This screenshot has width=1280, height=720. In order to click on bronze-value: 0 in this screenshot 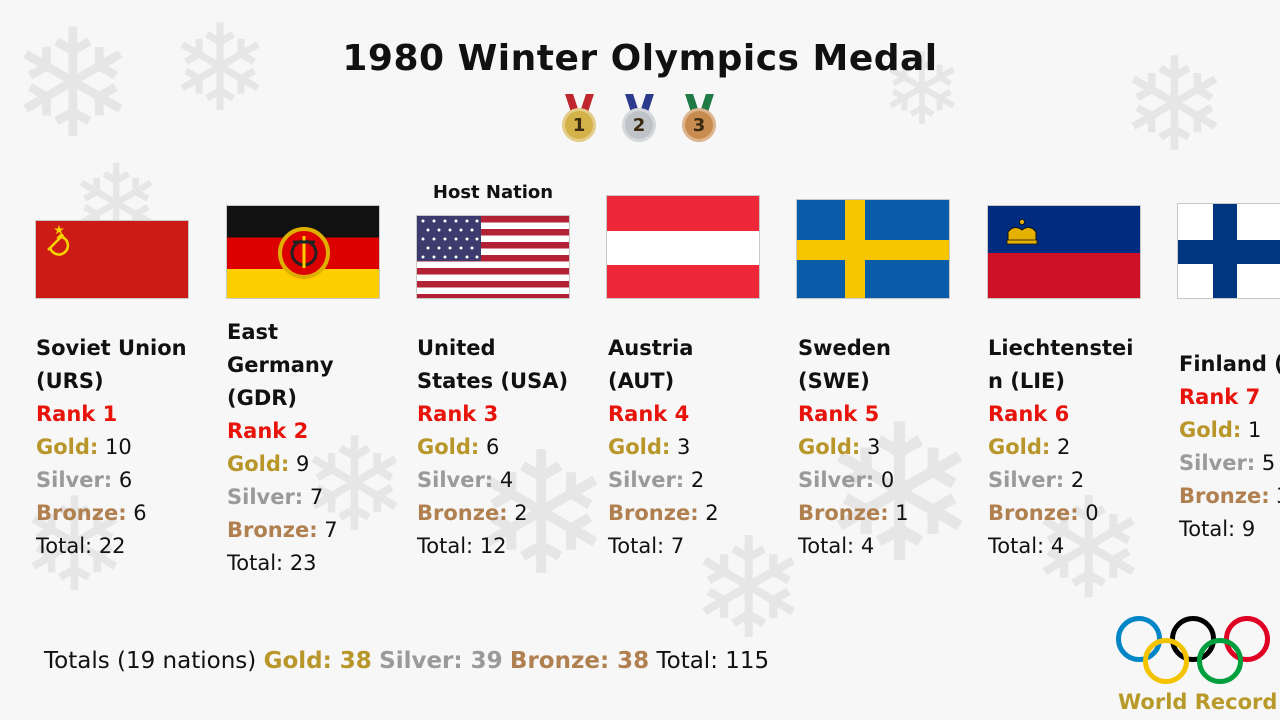, I will do `click(1092, 513)`.